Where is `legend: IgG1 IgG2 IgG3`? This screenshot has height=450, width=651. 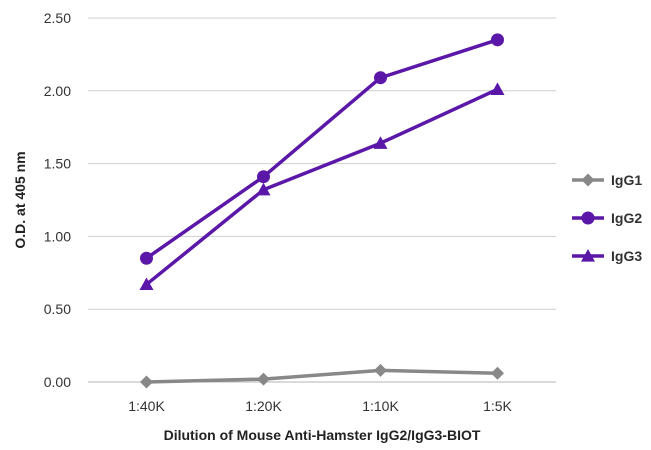 legend: IgG1 IgG2 IgG3 is located at coordinates (607, 218).